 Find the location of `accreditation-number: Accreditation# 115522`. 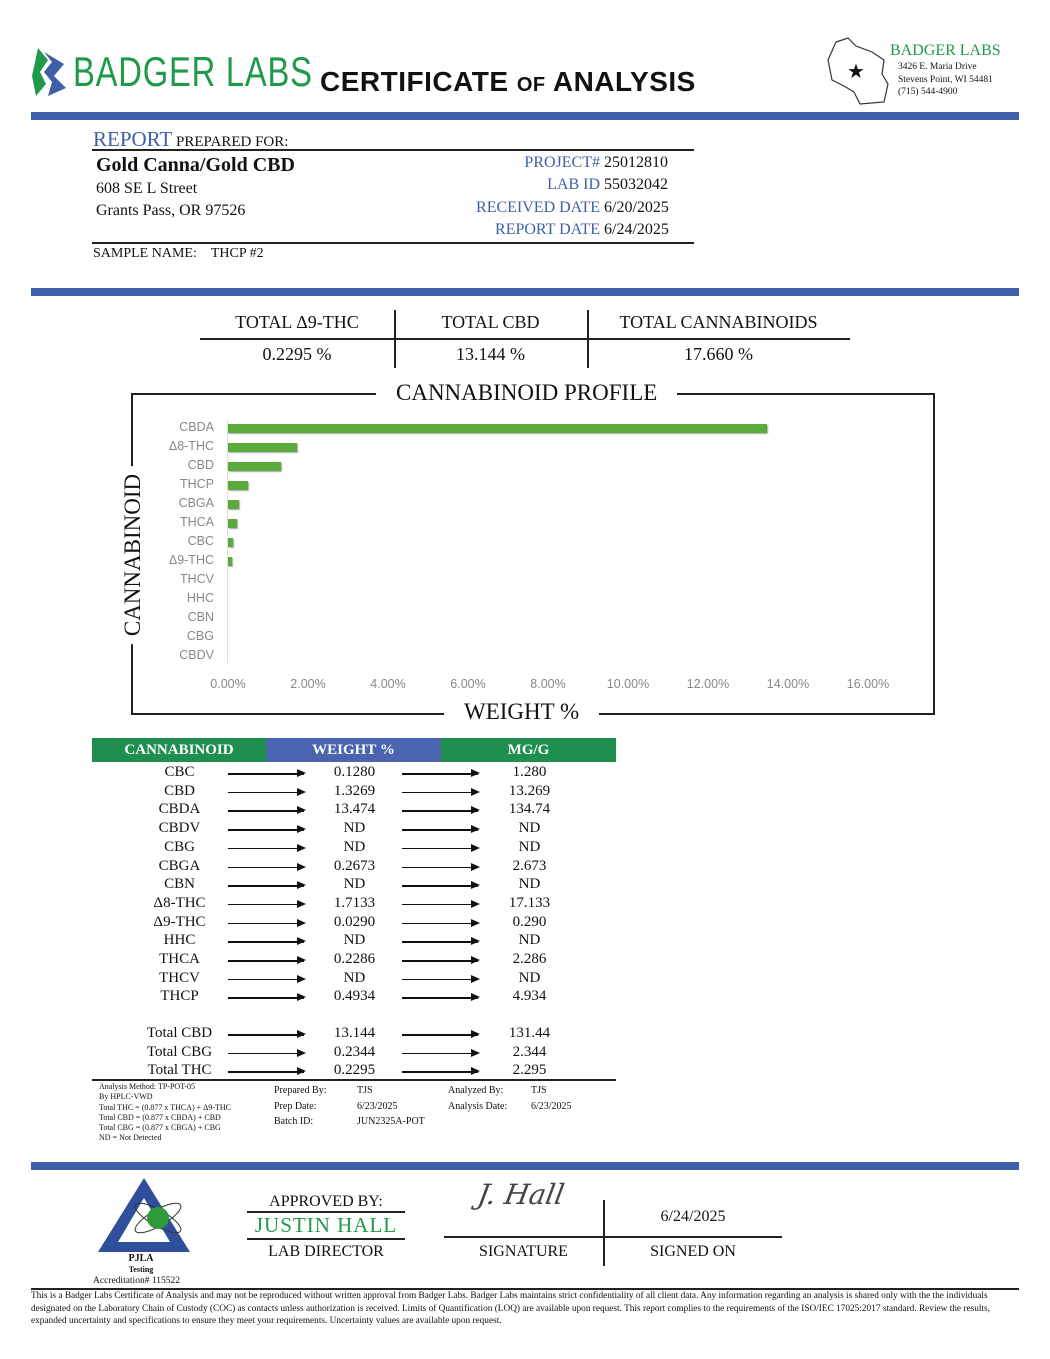

accreditation-number: Accreditation# 115522 is located at coordinates (136, 1281).